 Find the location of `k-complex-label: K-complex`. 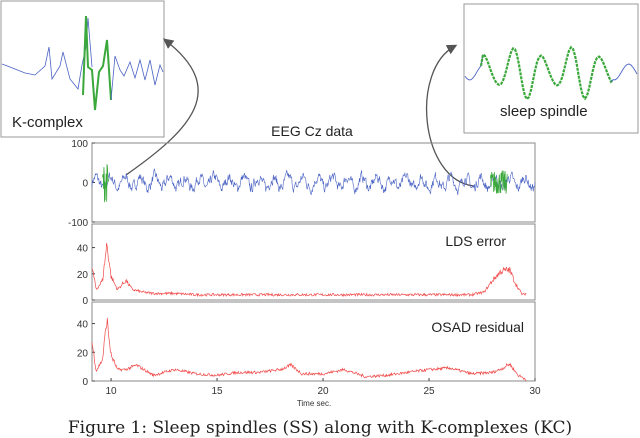

k-complex-label: K-complex is located at coordinates (47, 122).